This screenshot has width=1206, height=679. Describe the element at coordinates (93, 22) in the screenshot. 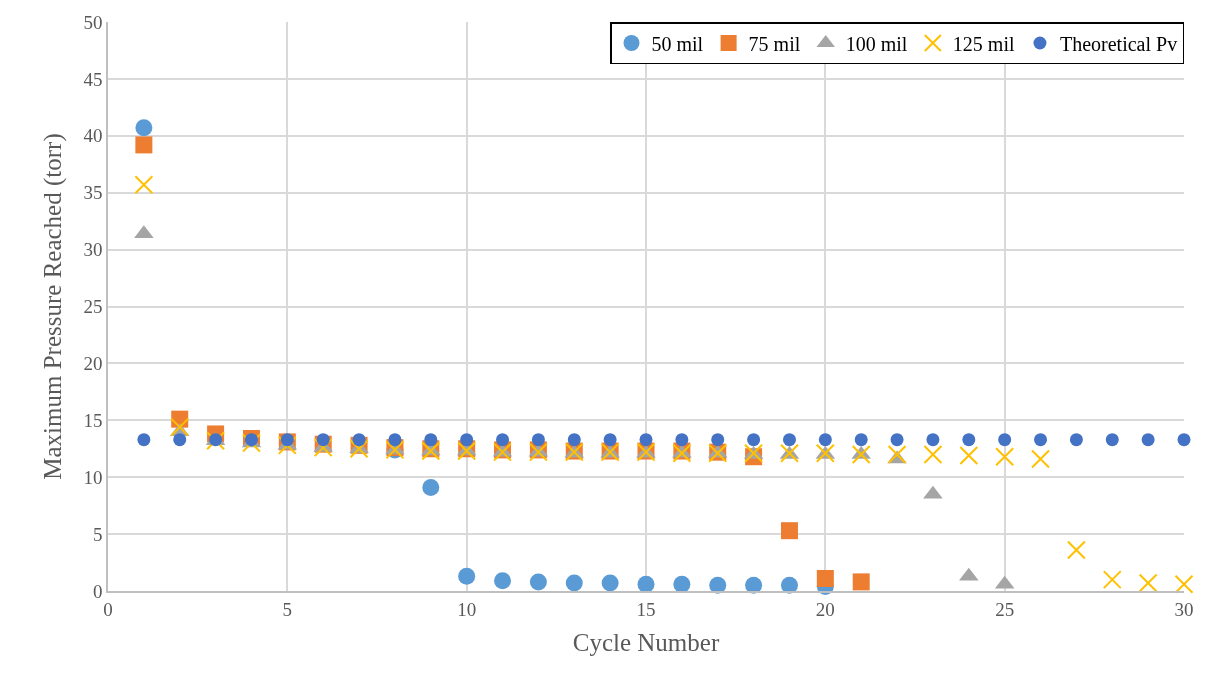

I see `y-tick-label: 50` at that location.